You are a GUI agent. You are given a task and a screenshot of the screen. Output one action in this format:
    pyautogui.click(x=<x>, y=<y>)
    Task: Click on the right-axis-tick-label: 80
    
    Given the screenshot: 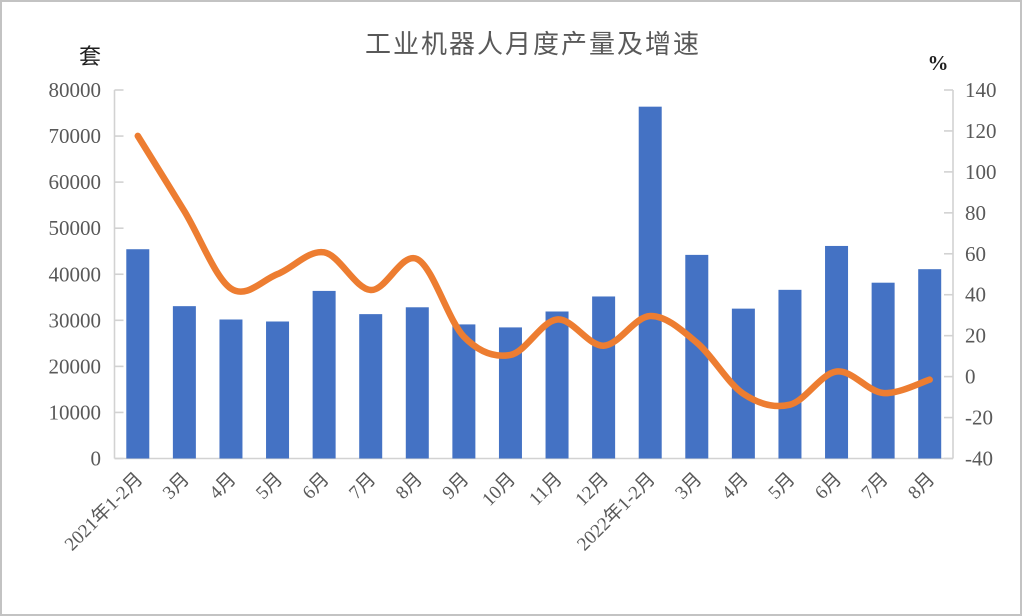 What is the action you would take?
    pyautogui.click(x=975, y=213)
    